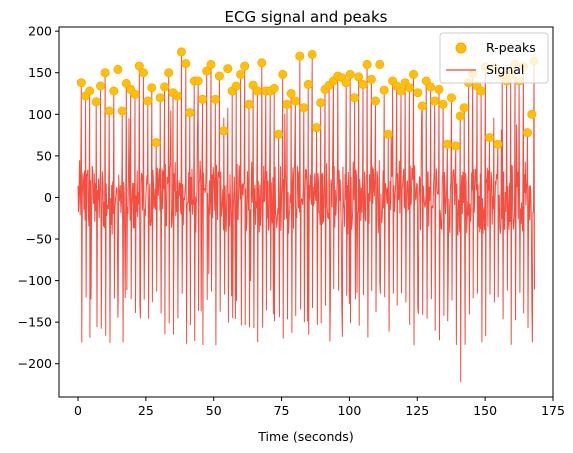  What do you see at coordinates (511, 47) in the screenshot?
I see `legend-rpeaks-label: R-peaks` at bounding box center [511, 47].